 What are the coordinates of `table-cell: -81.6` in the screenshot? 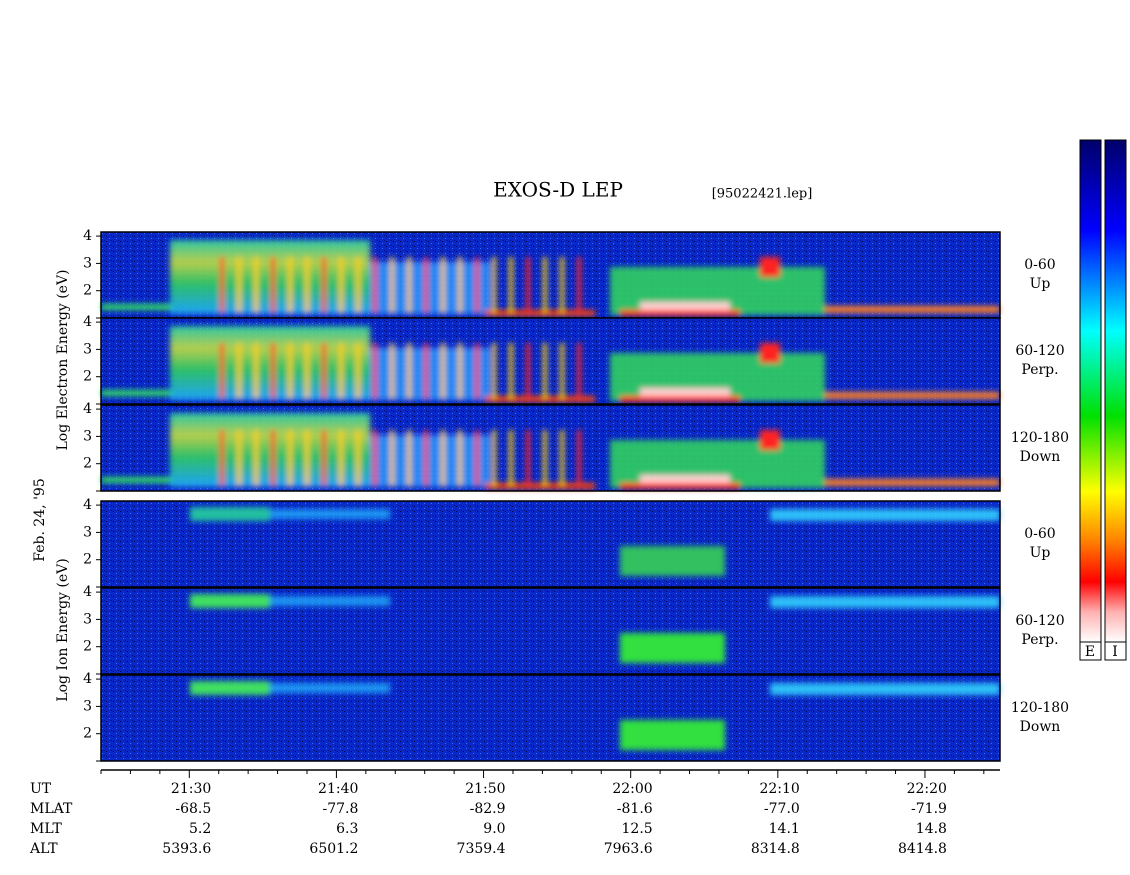 It's located at (635, 809).